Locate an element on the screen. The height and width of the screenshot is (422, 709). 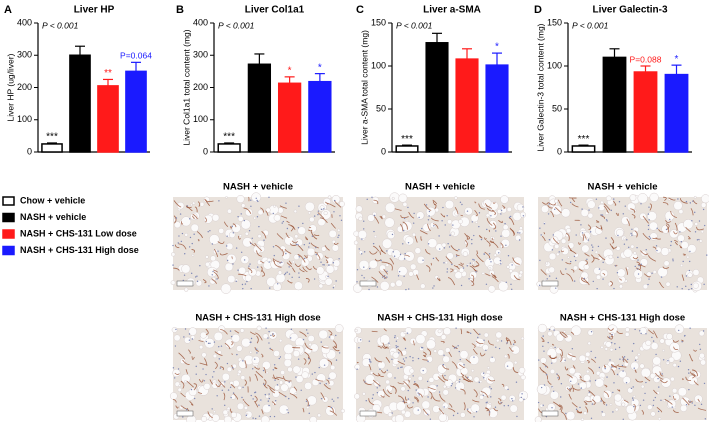
legend-label: Chow + vehicle is located at coordinates (52, 200).